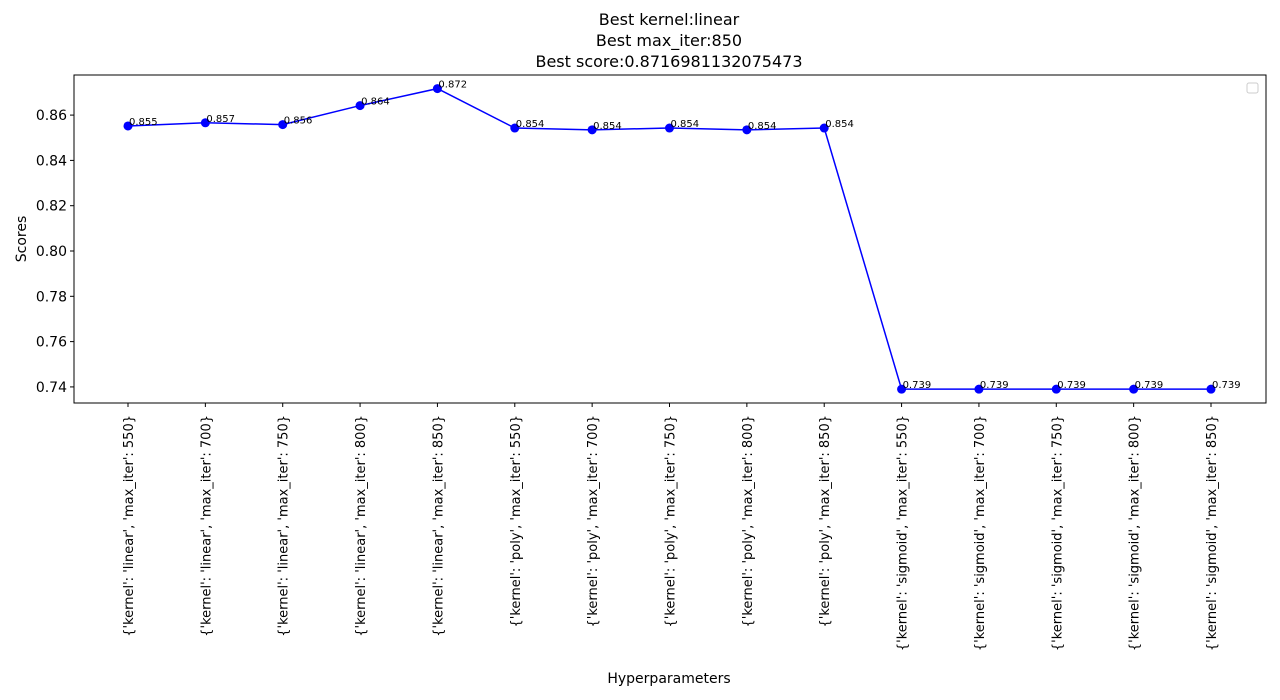  What do you see at coordinates (298, 121) in the screenshot?
I see `data-label: 0.856` at bounding box center [298, 121].